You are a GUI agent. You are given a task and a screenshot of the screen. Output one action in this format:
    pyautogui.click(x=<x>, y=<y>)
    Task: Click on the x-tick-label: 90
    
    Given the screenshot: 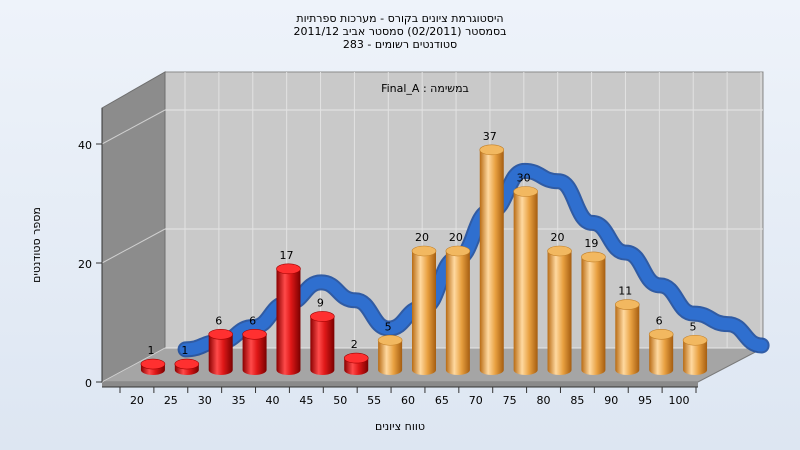 What is the action you would take?
    pyautogui.click(x=611, y=400)
    